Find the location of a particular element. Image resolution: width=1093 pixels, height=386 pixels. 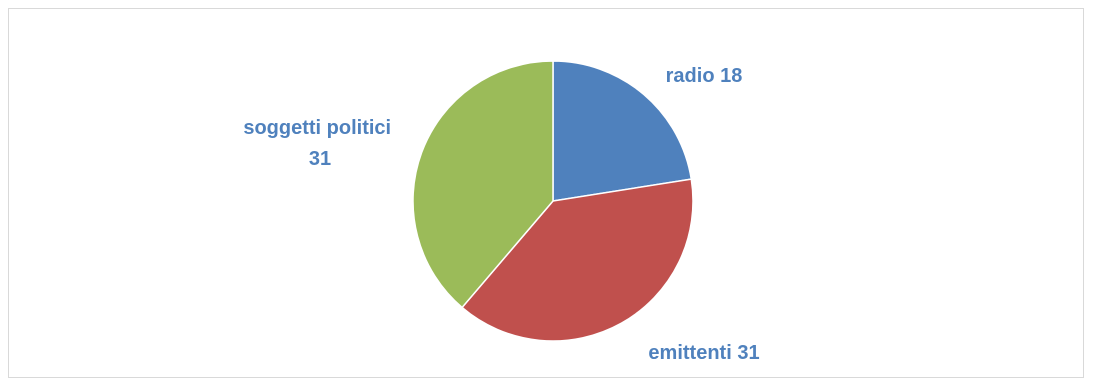

pie-slice-radio is located at coordinates (622, 131).